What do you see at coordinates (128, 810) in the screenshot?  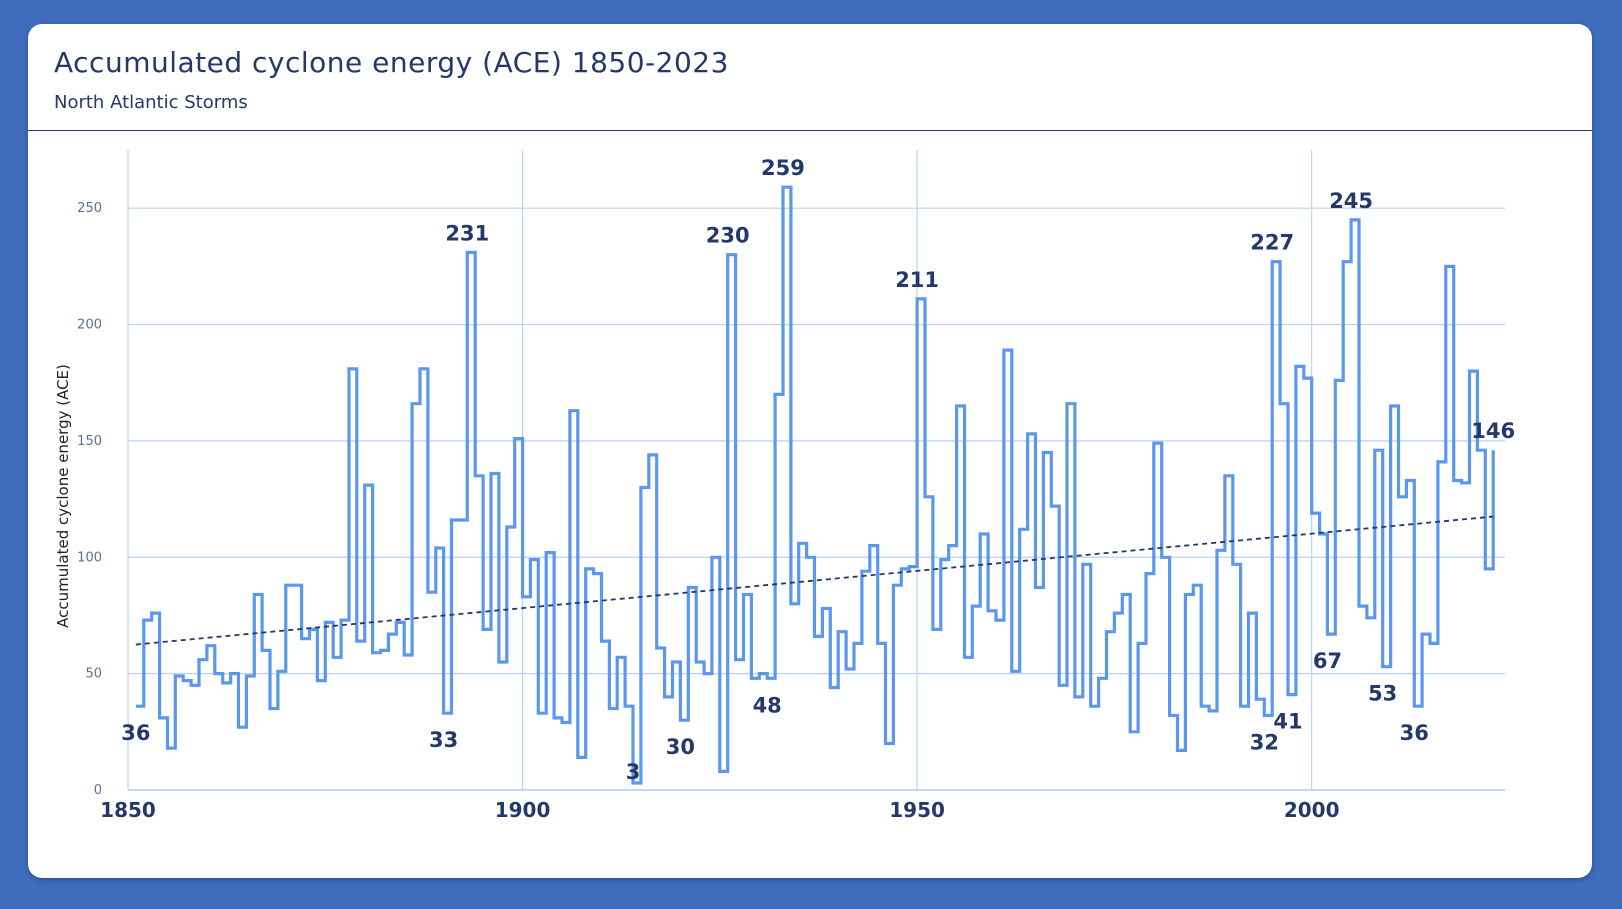 I see `x-tick-label: 1850` at bounding box center [128, 810].